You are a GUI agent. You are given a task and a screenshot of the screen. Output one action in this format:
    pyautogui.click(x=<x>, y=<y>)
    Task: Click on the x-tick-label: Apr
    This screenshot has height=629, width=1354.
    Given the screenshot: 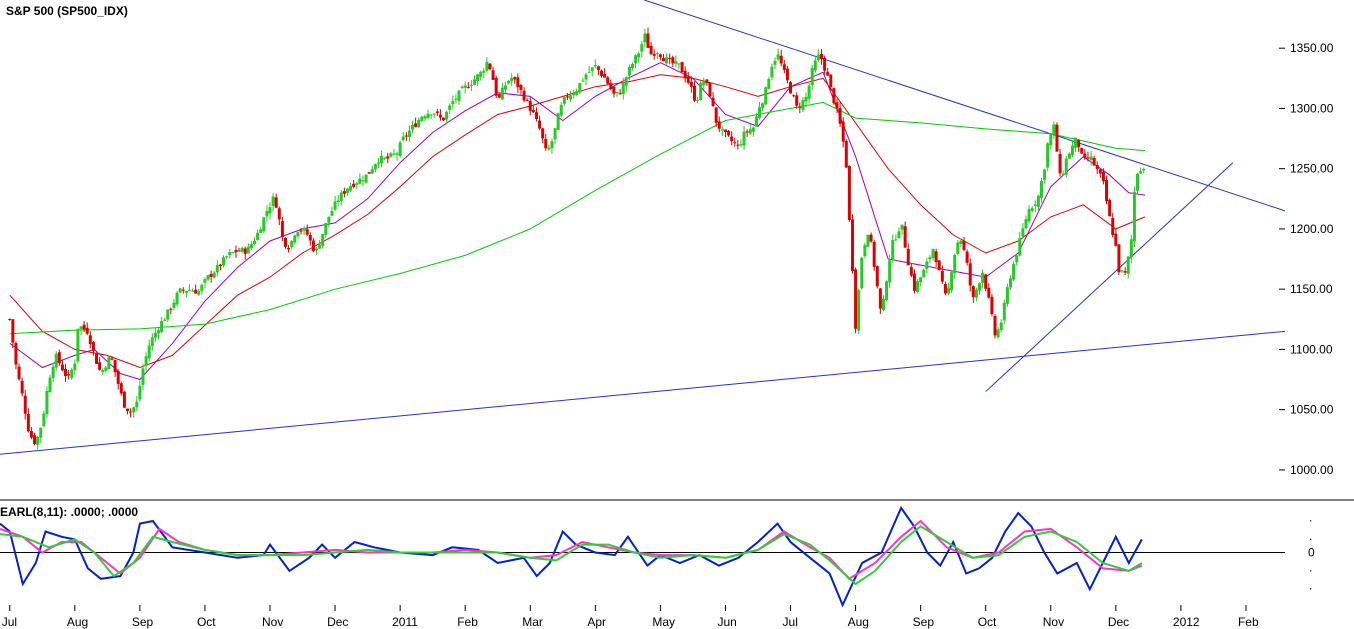 What is the action you would take?
    pyautogui.click(x=596, y=622)
    